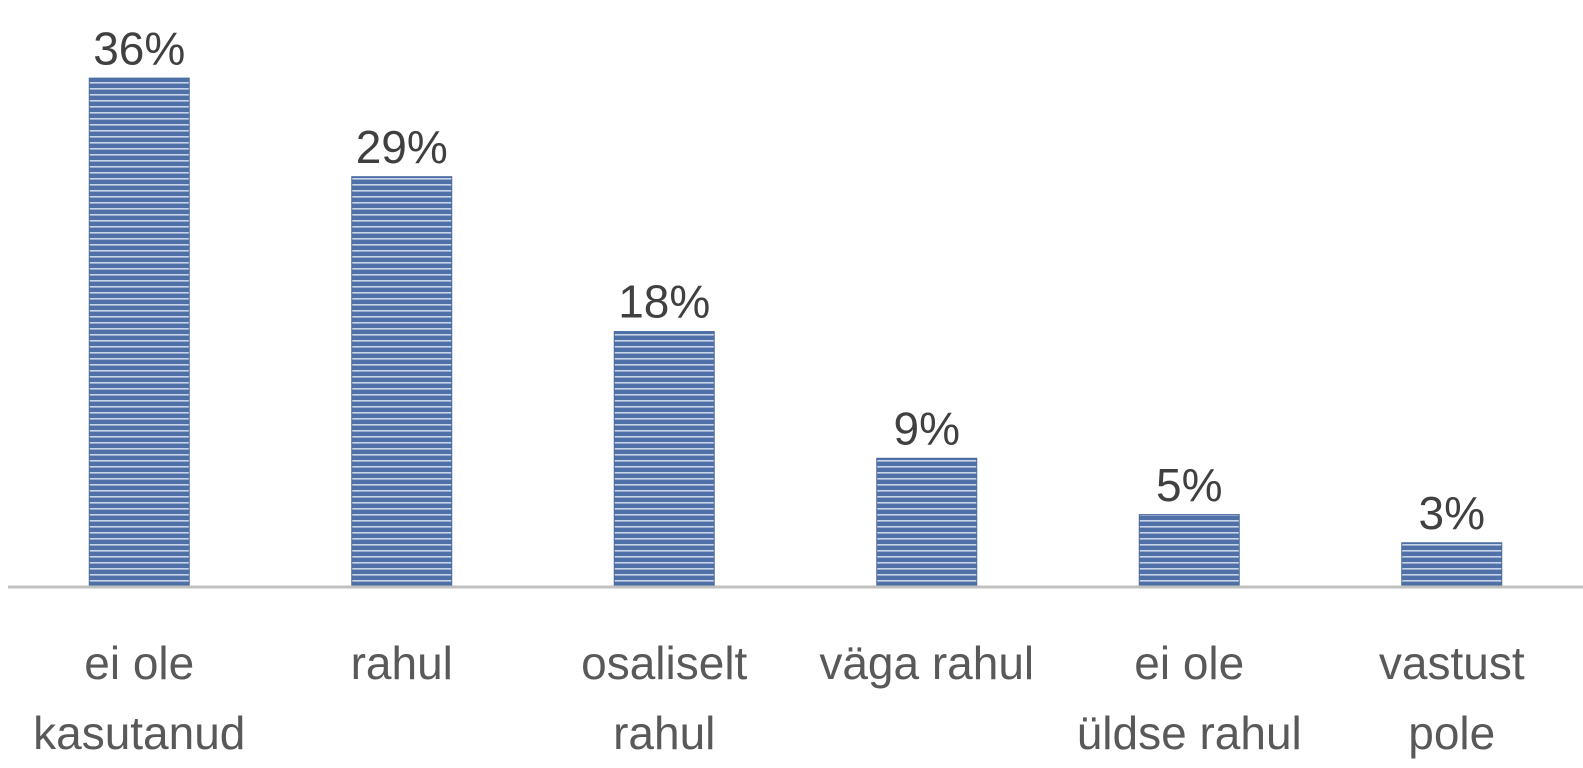 The width and height of the screenshot is (1583, 768). I want to click on value-label: 36%, so click(139, 48).